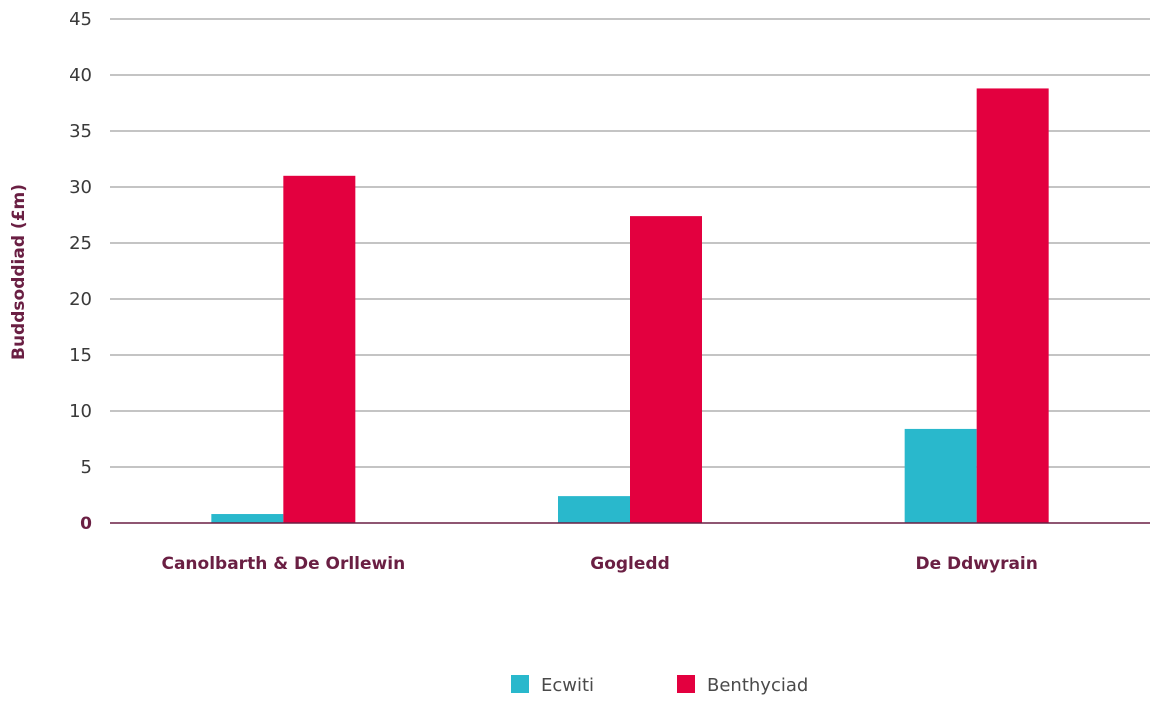 The height and width of the screenshot is (704, 1150). What do you see at coordinates (80, 299) in the screenshot?
I see `y-tick-label: 20` at bounding box center [80, 299].